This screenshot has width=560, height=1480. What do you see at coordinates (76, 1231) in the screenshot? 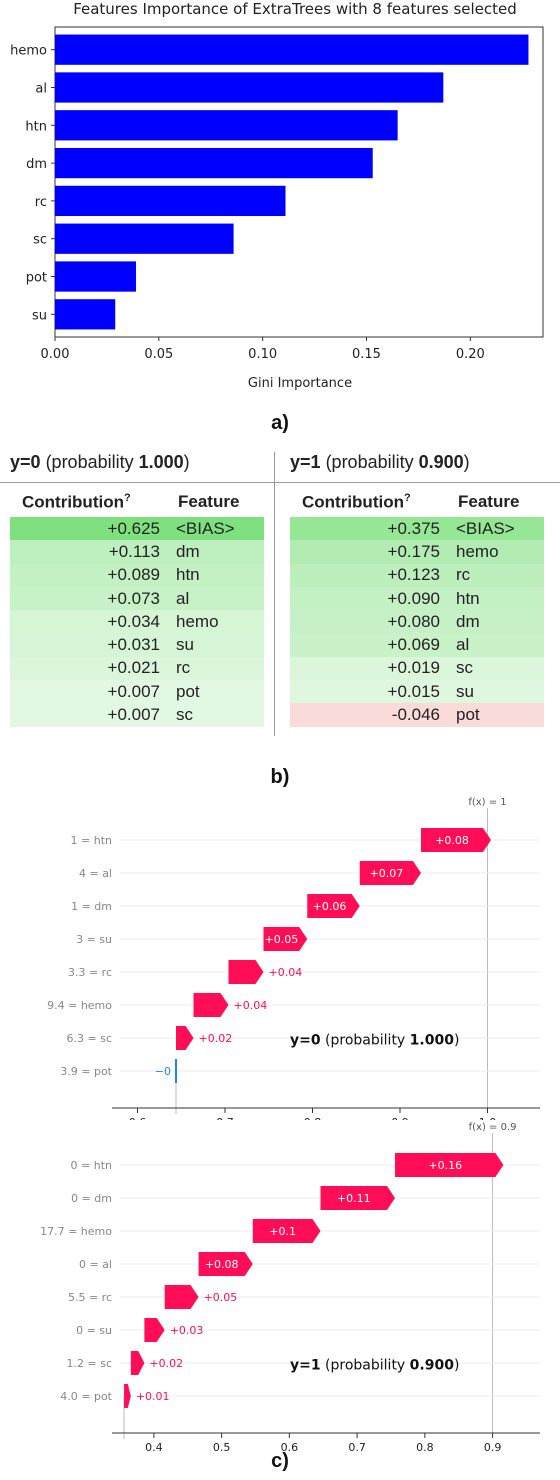
I see `feature-label: 17.7 = hemo` at bounding box center [76, 1231].